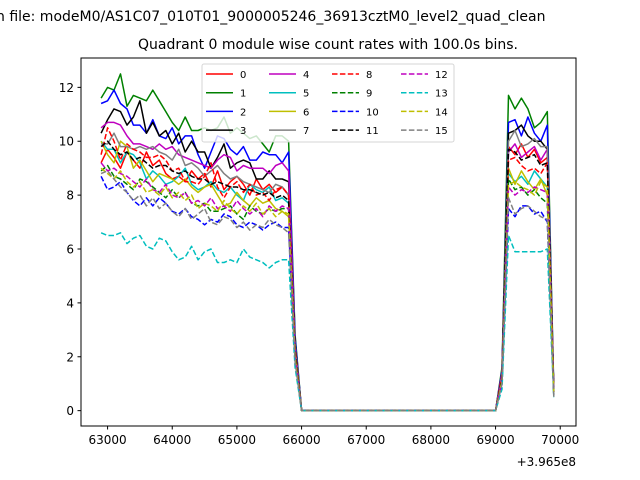 The width and height of the screenshot is (640, 480). I want to click on legend-item-14: 14, so click(424, 112).